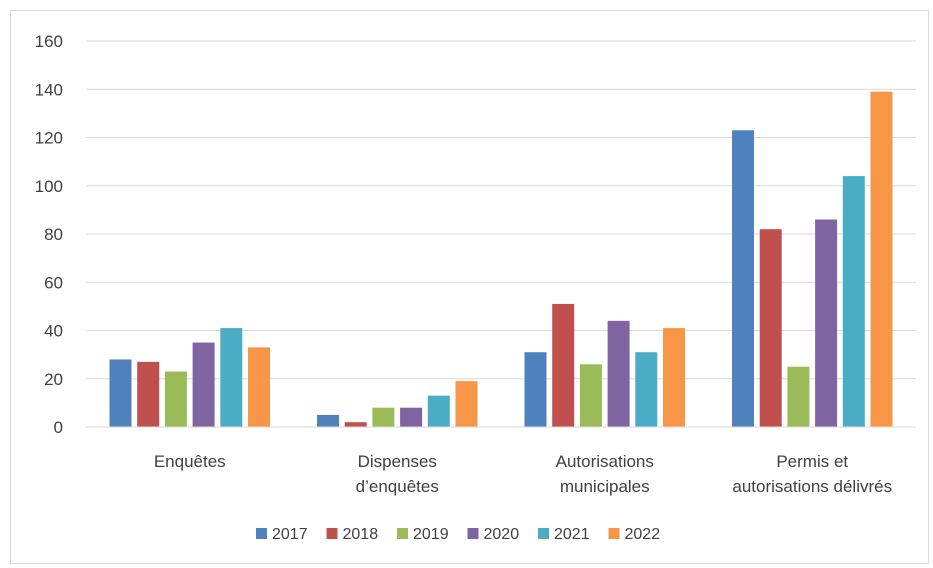  I want to click on y-tick-label: 140, so click(49, 89).